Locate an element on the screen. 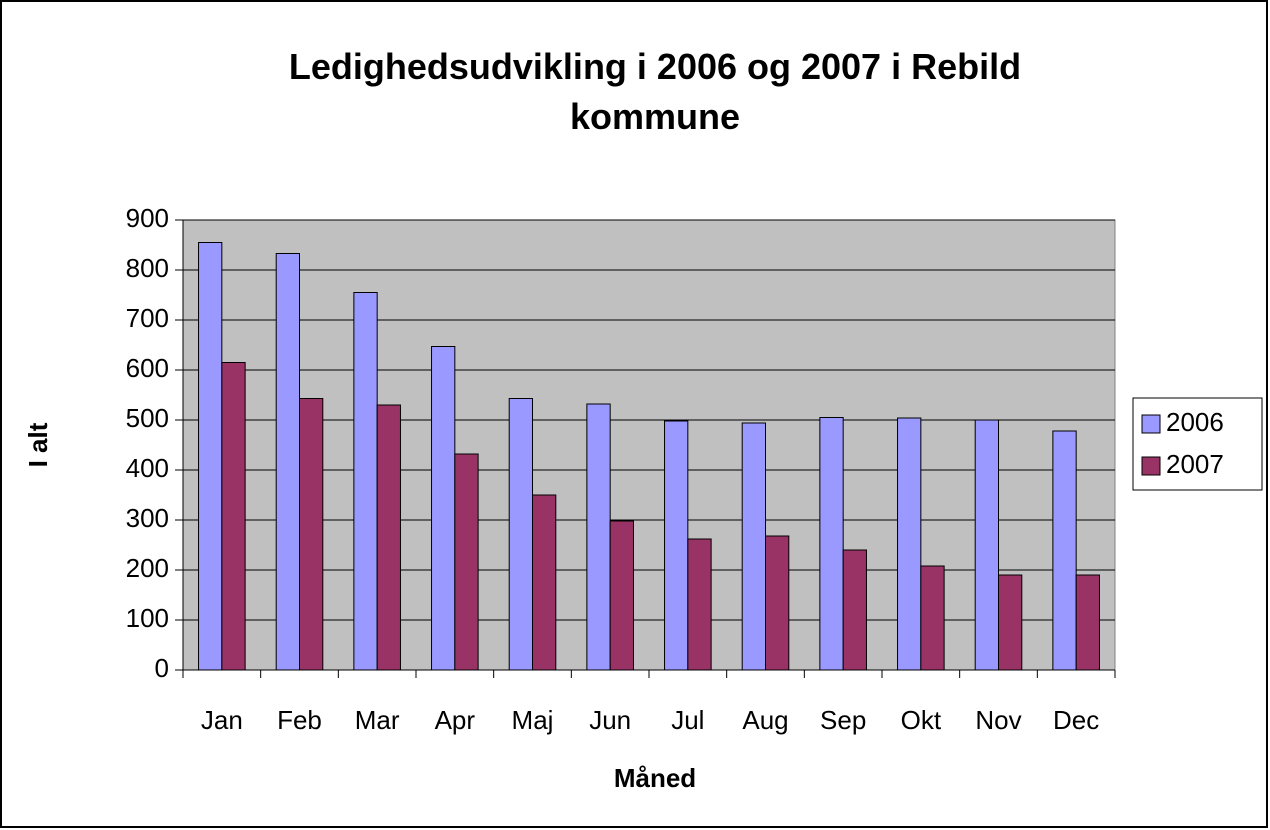 This screenshot has width=1270, height=830. y-tick-label: 0 is located at coordinates (162, 668).